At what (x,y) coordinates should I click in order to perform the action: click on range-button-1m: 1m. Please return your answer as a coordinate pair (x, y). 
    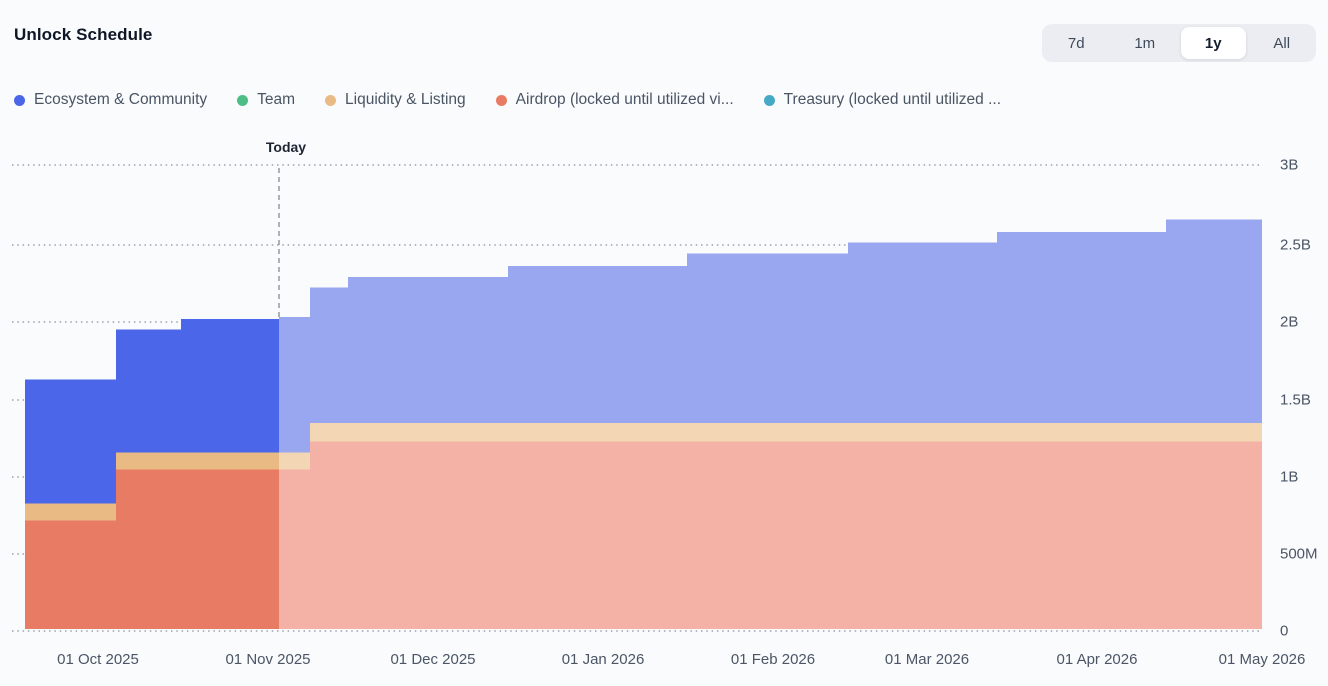
    Looking at the image, I should click on (1145, 43).